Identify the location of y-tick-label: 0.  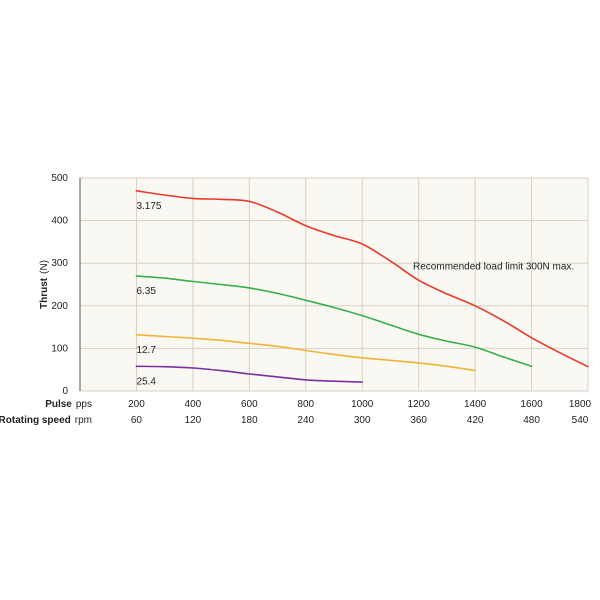
(65, 391).